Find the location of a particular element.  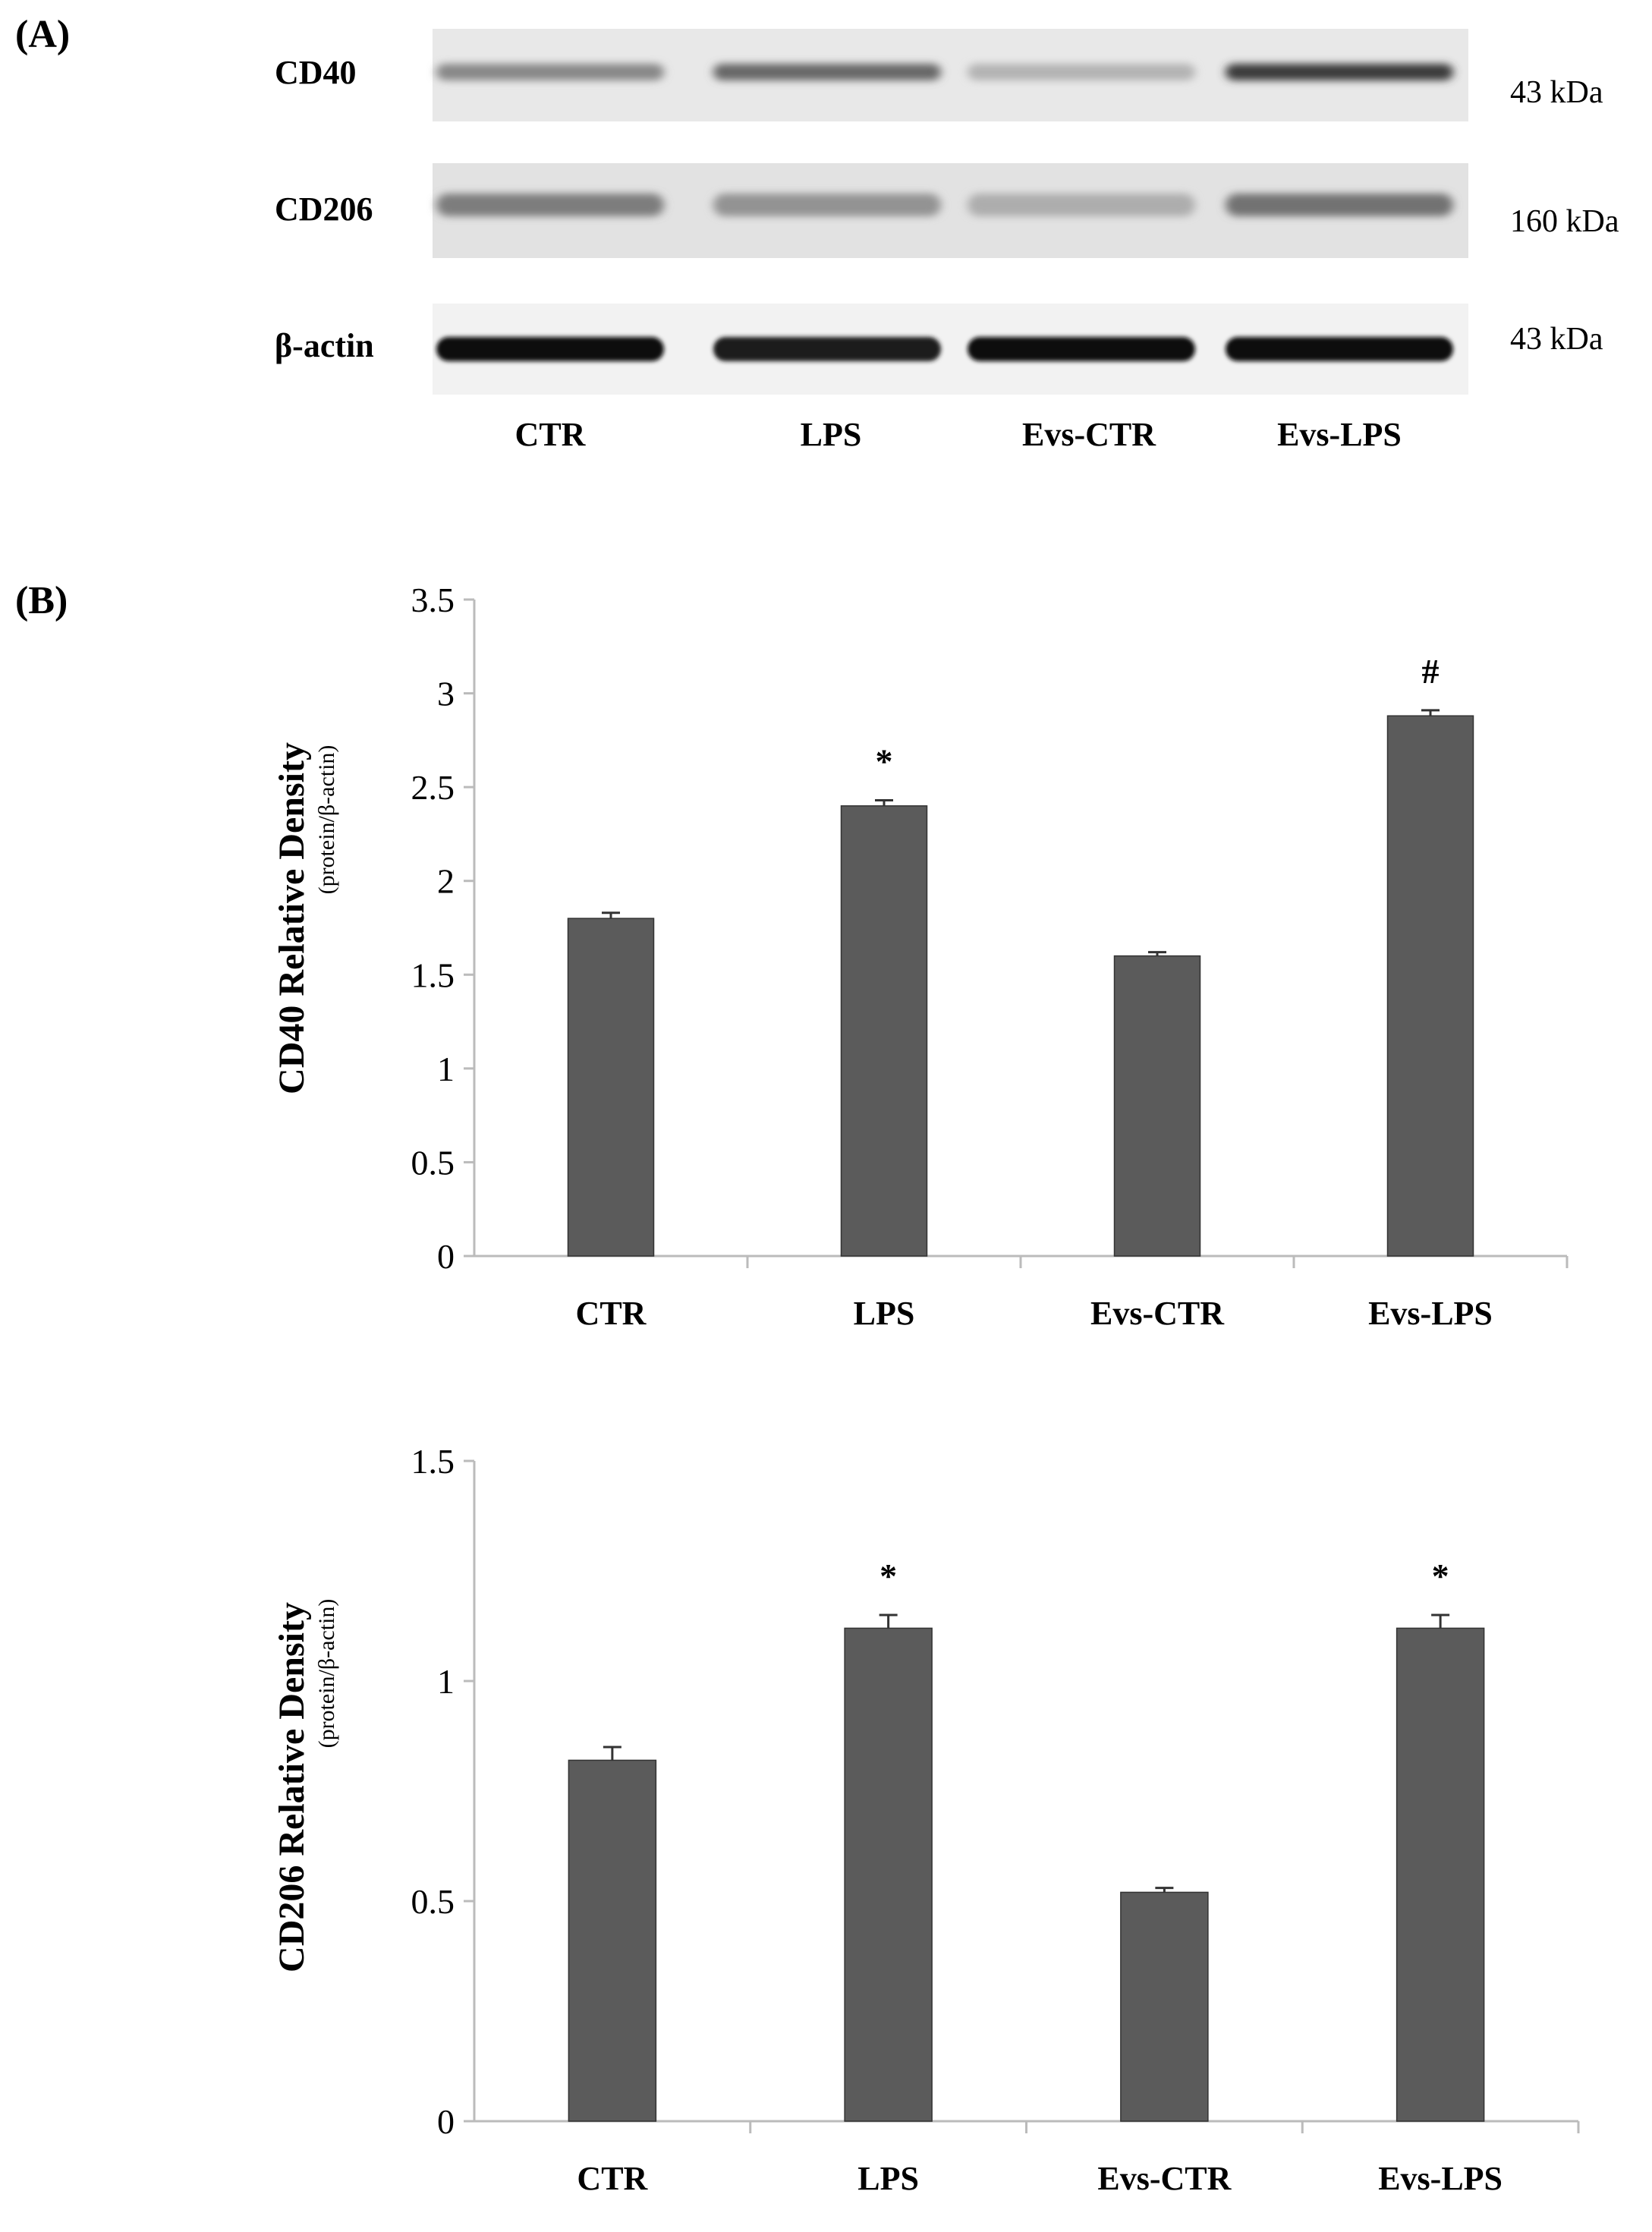

significance-marker-evs-lps: # is located at coordinates (1431, 671).